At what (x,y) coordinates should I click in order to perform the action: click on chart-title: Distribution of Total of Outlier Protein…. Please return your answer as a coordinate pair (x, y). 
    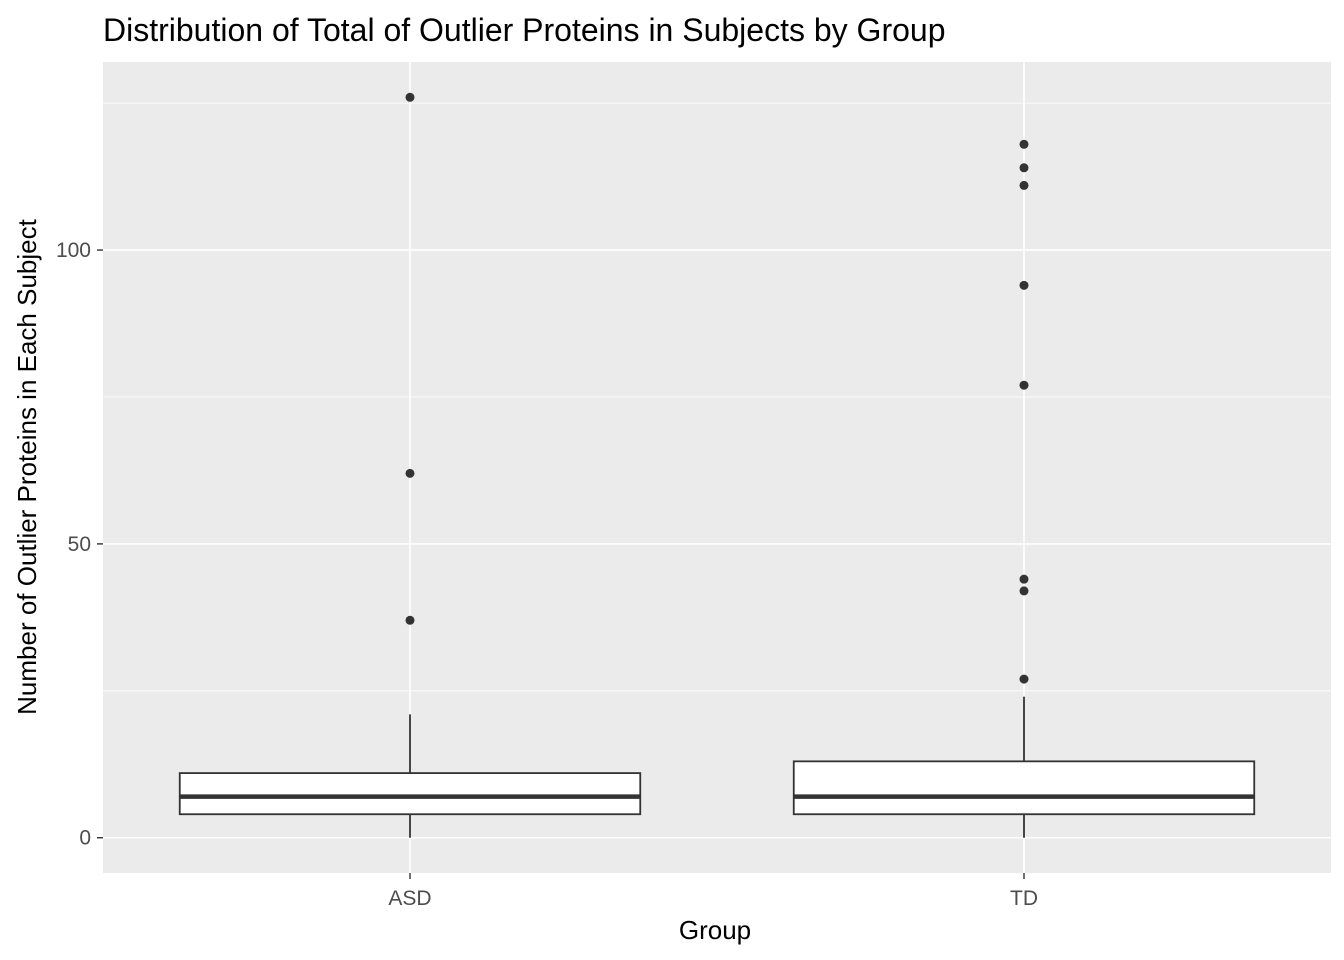
    Looking at the image, I should click on (524, 30).